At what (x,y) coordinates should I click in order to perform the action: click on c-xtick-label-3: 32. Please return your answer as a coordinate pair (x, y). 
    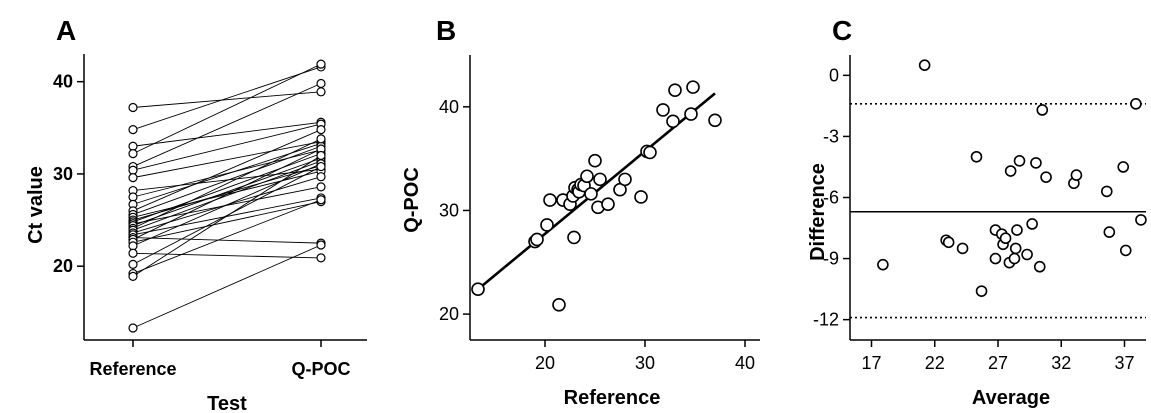
    Looking at the image, I should click on (1061, 363).